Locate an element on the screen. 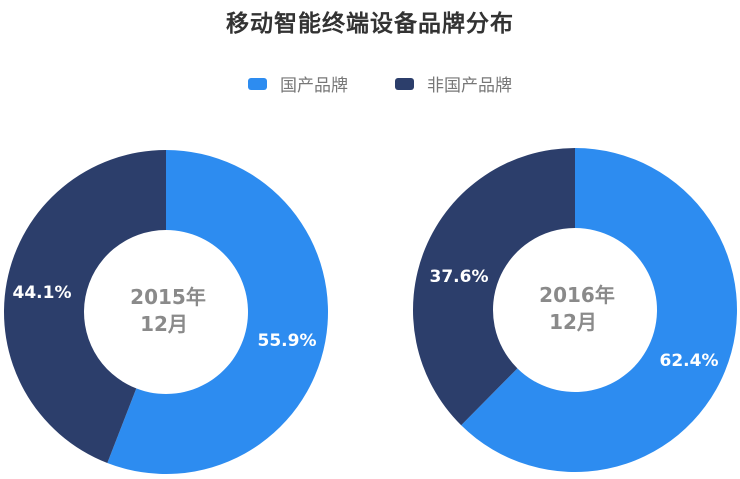 This screenshot has height=479, width=740. legend-item-foreign: 非国产品牌 is located at coordinates (453, 83).